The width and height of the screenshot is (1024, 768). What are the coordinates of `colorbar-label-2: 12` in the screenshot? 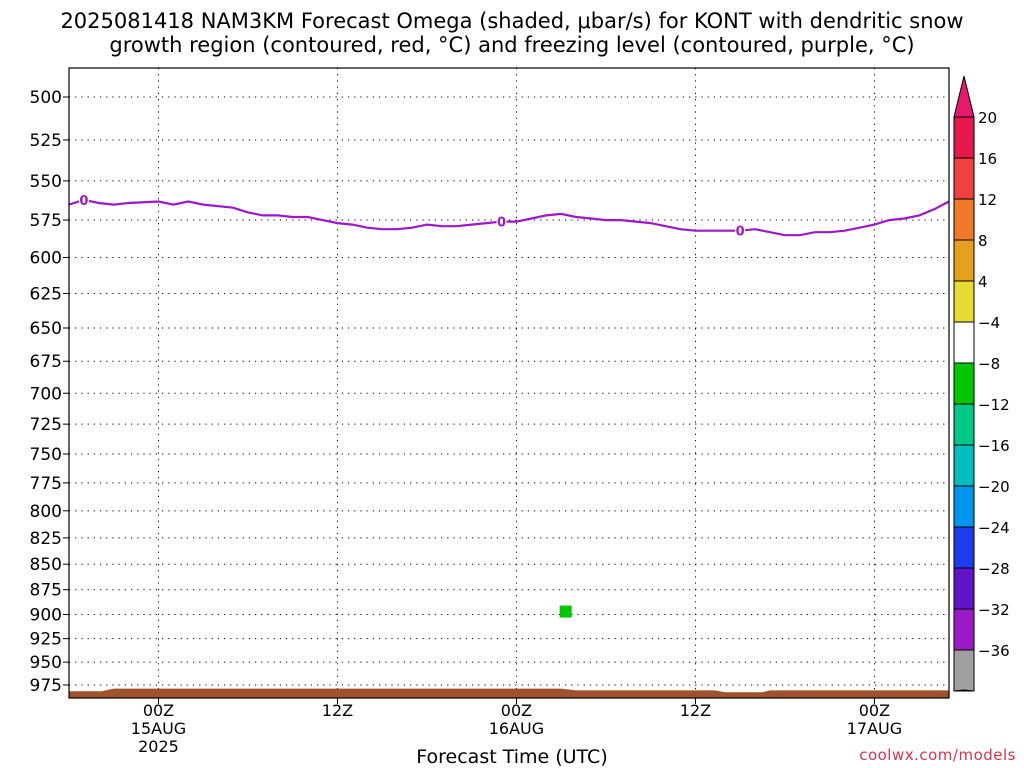 It's located at (987, 200).